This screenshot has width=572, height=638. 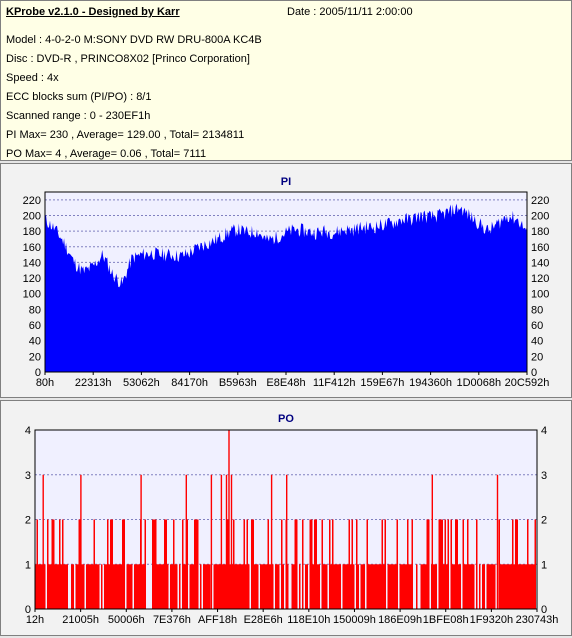 I want to click on po-y-tick-right: 2, so click(x=544, y=521).